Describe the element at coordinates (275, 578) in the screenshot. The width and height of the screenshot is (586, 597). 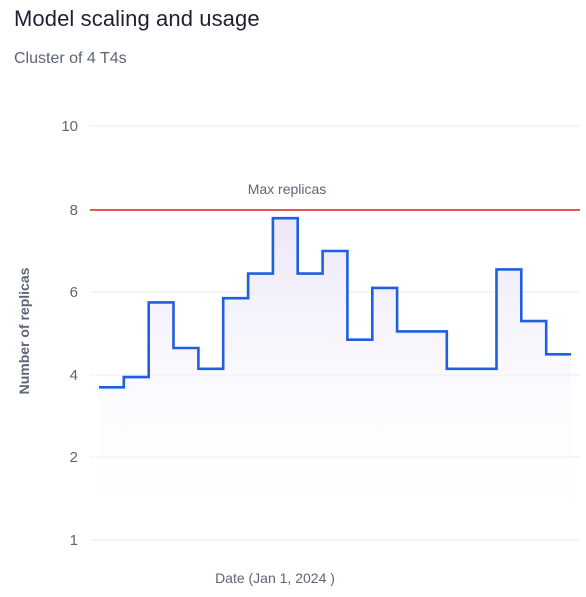
I see `x-axis-label: Date (Jan 1, 2024 )` at that location.